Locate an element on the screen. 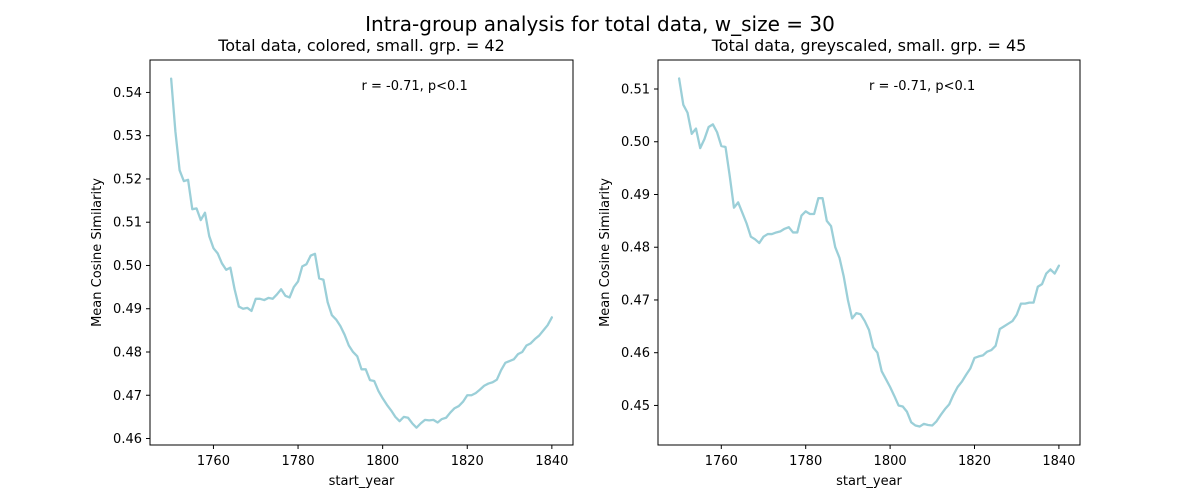 This screenshot has width=1200, height=500. chart-1-ytick-label: 0.53 is located at coordinates (127, 136).